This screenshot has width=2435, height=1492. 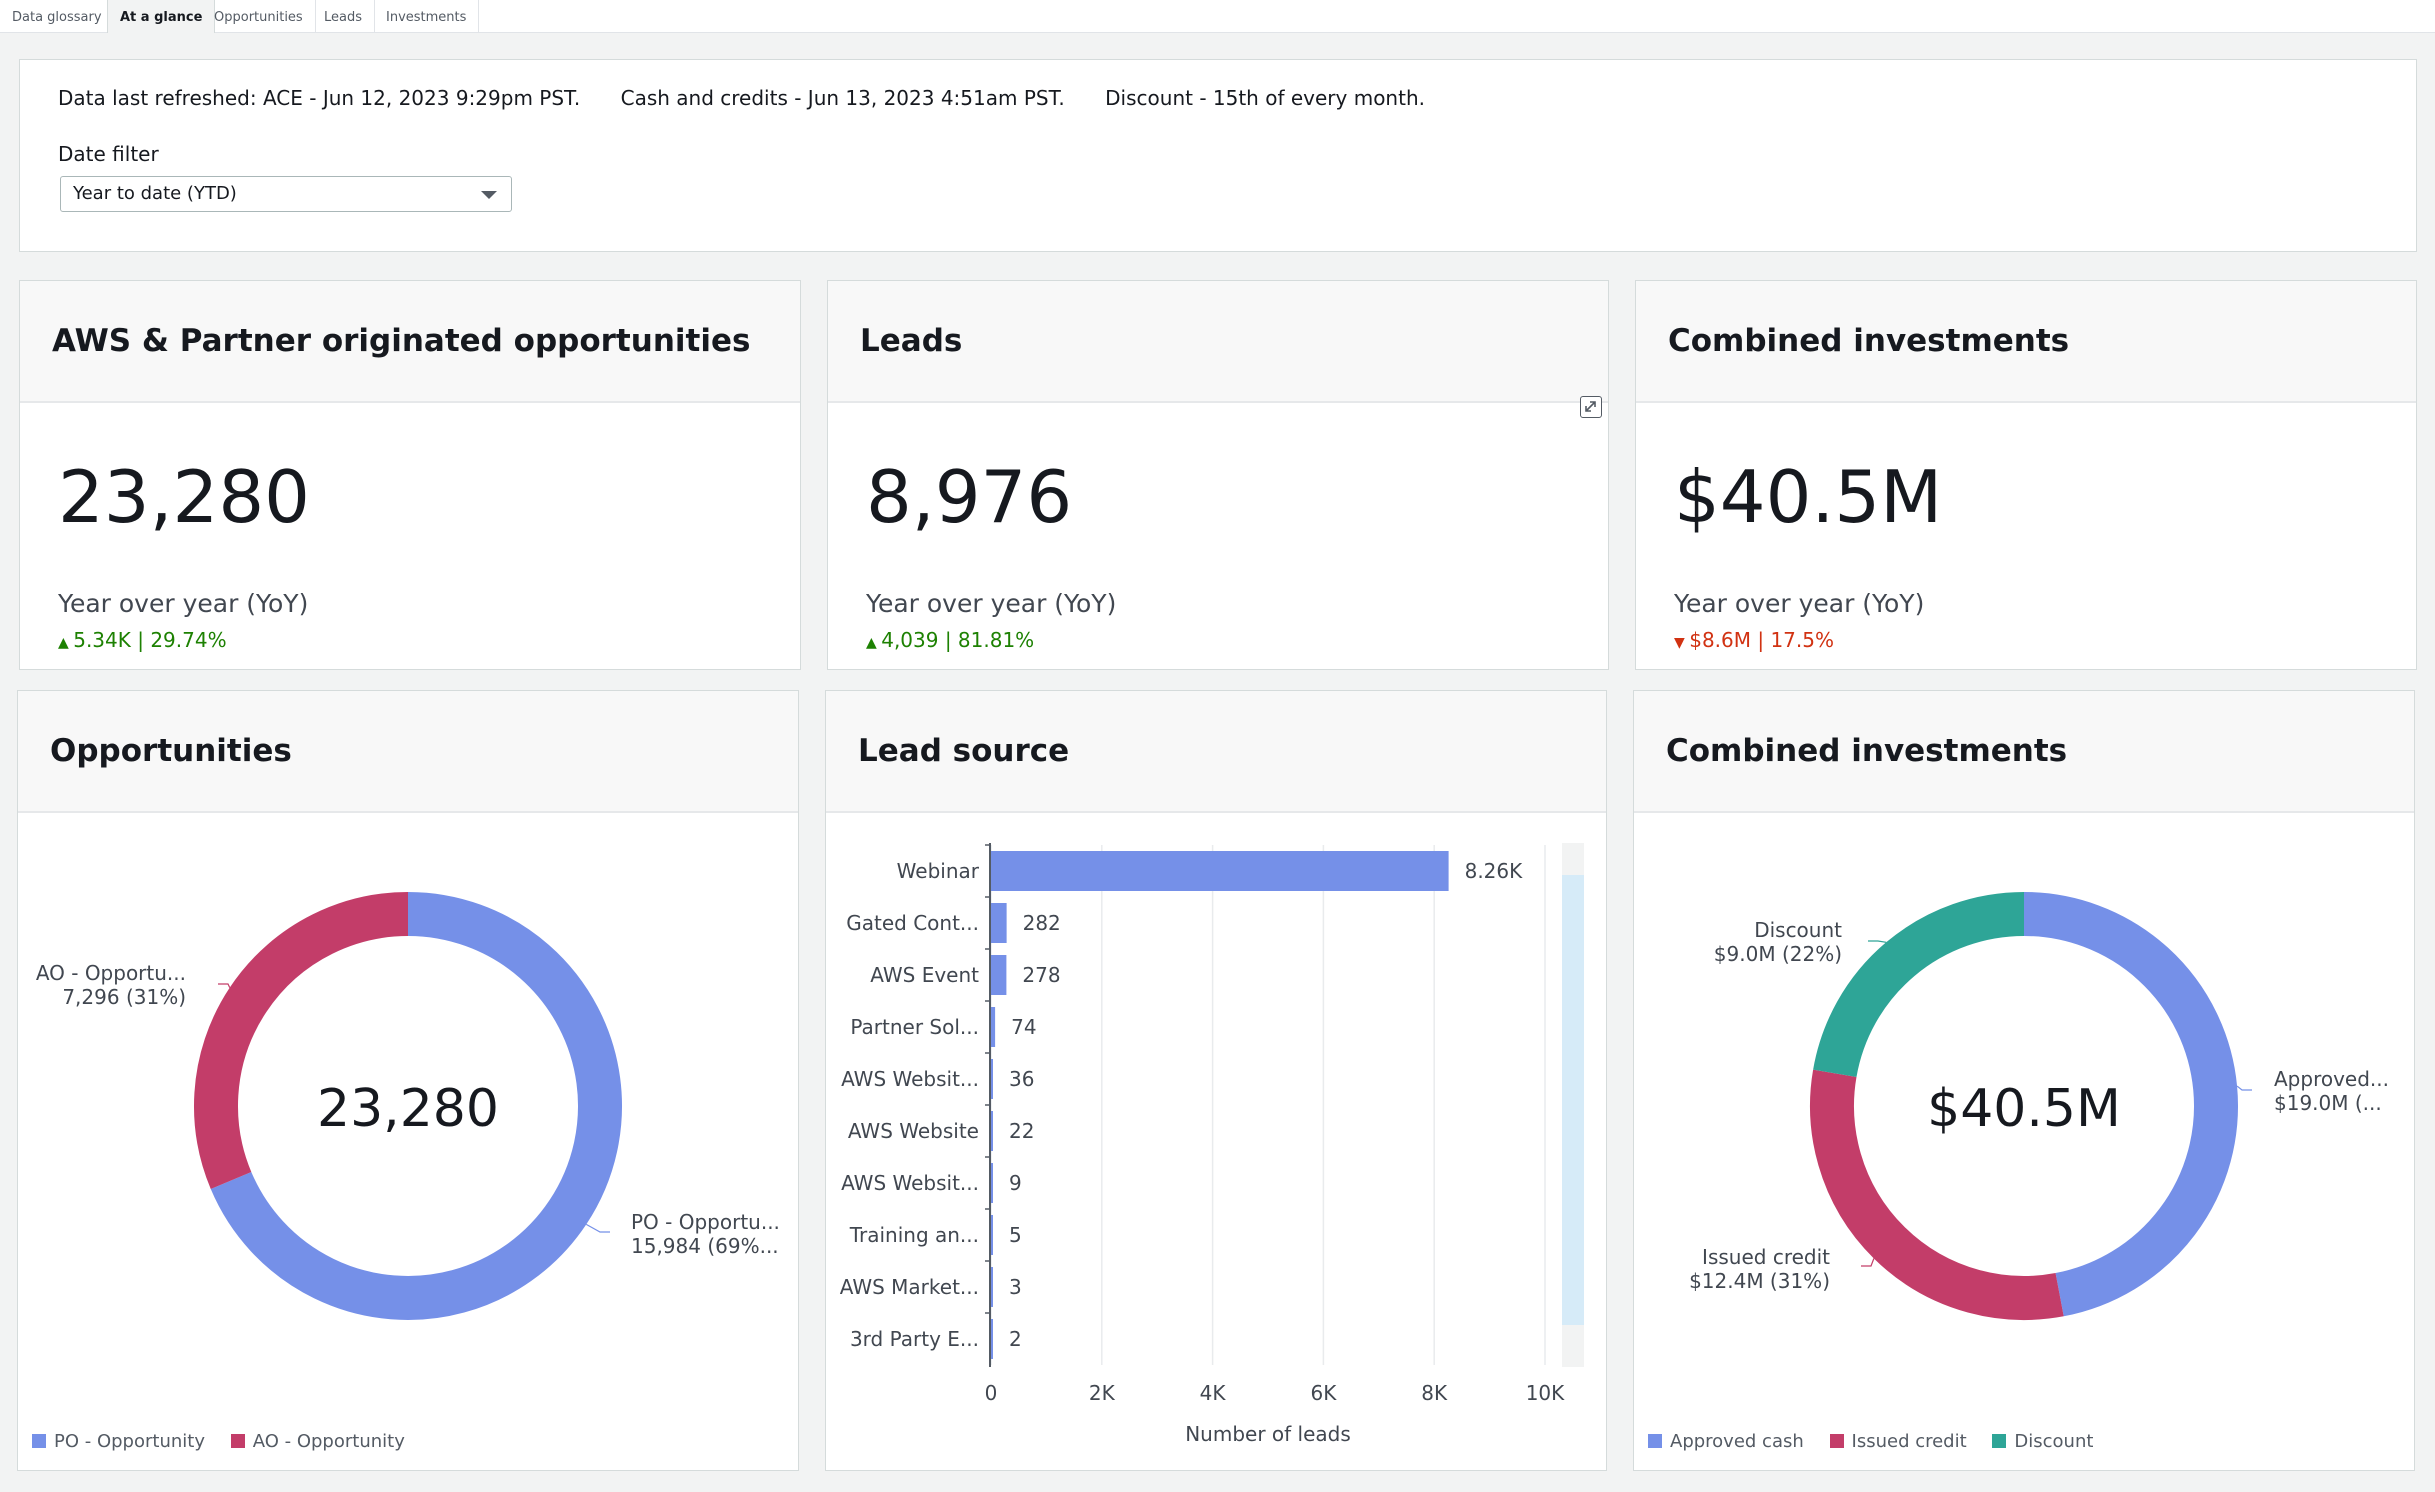 I want to click on legend-item: Issued credit, so click(x=1898, y=1441).